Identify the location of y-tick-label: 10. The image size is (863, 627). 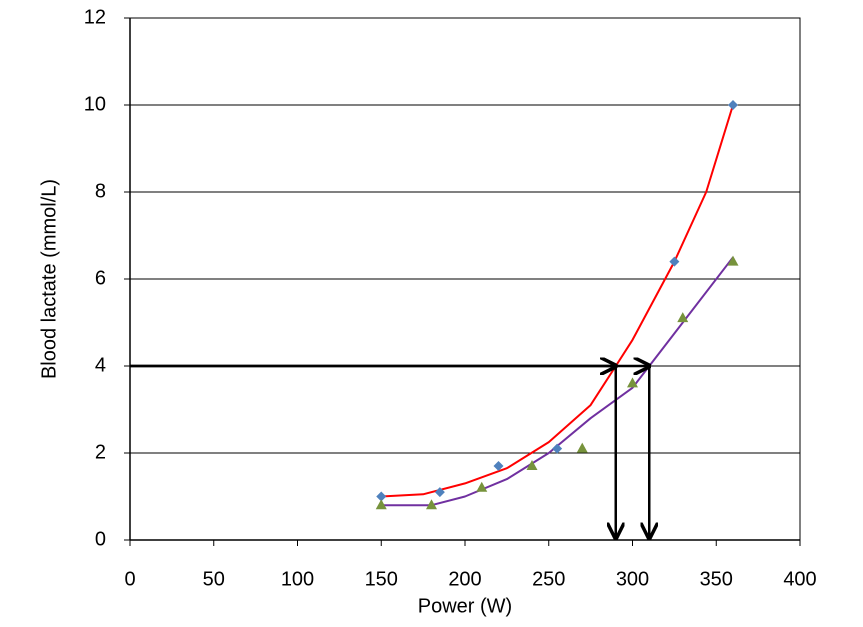
(95, 104).